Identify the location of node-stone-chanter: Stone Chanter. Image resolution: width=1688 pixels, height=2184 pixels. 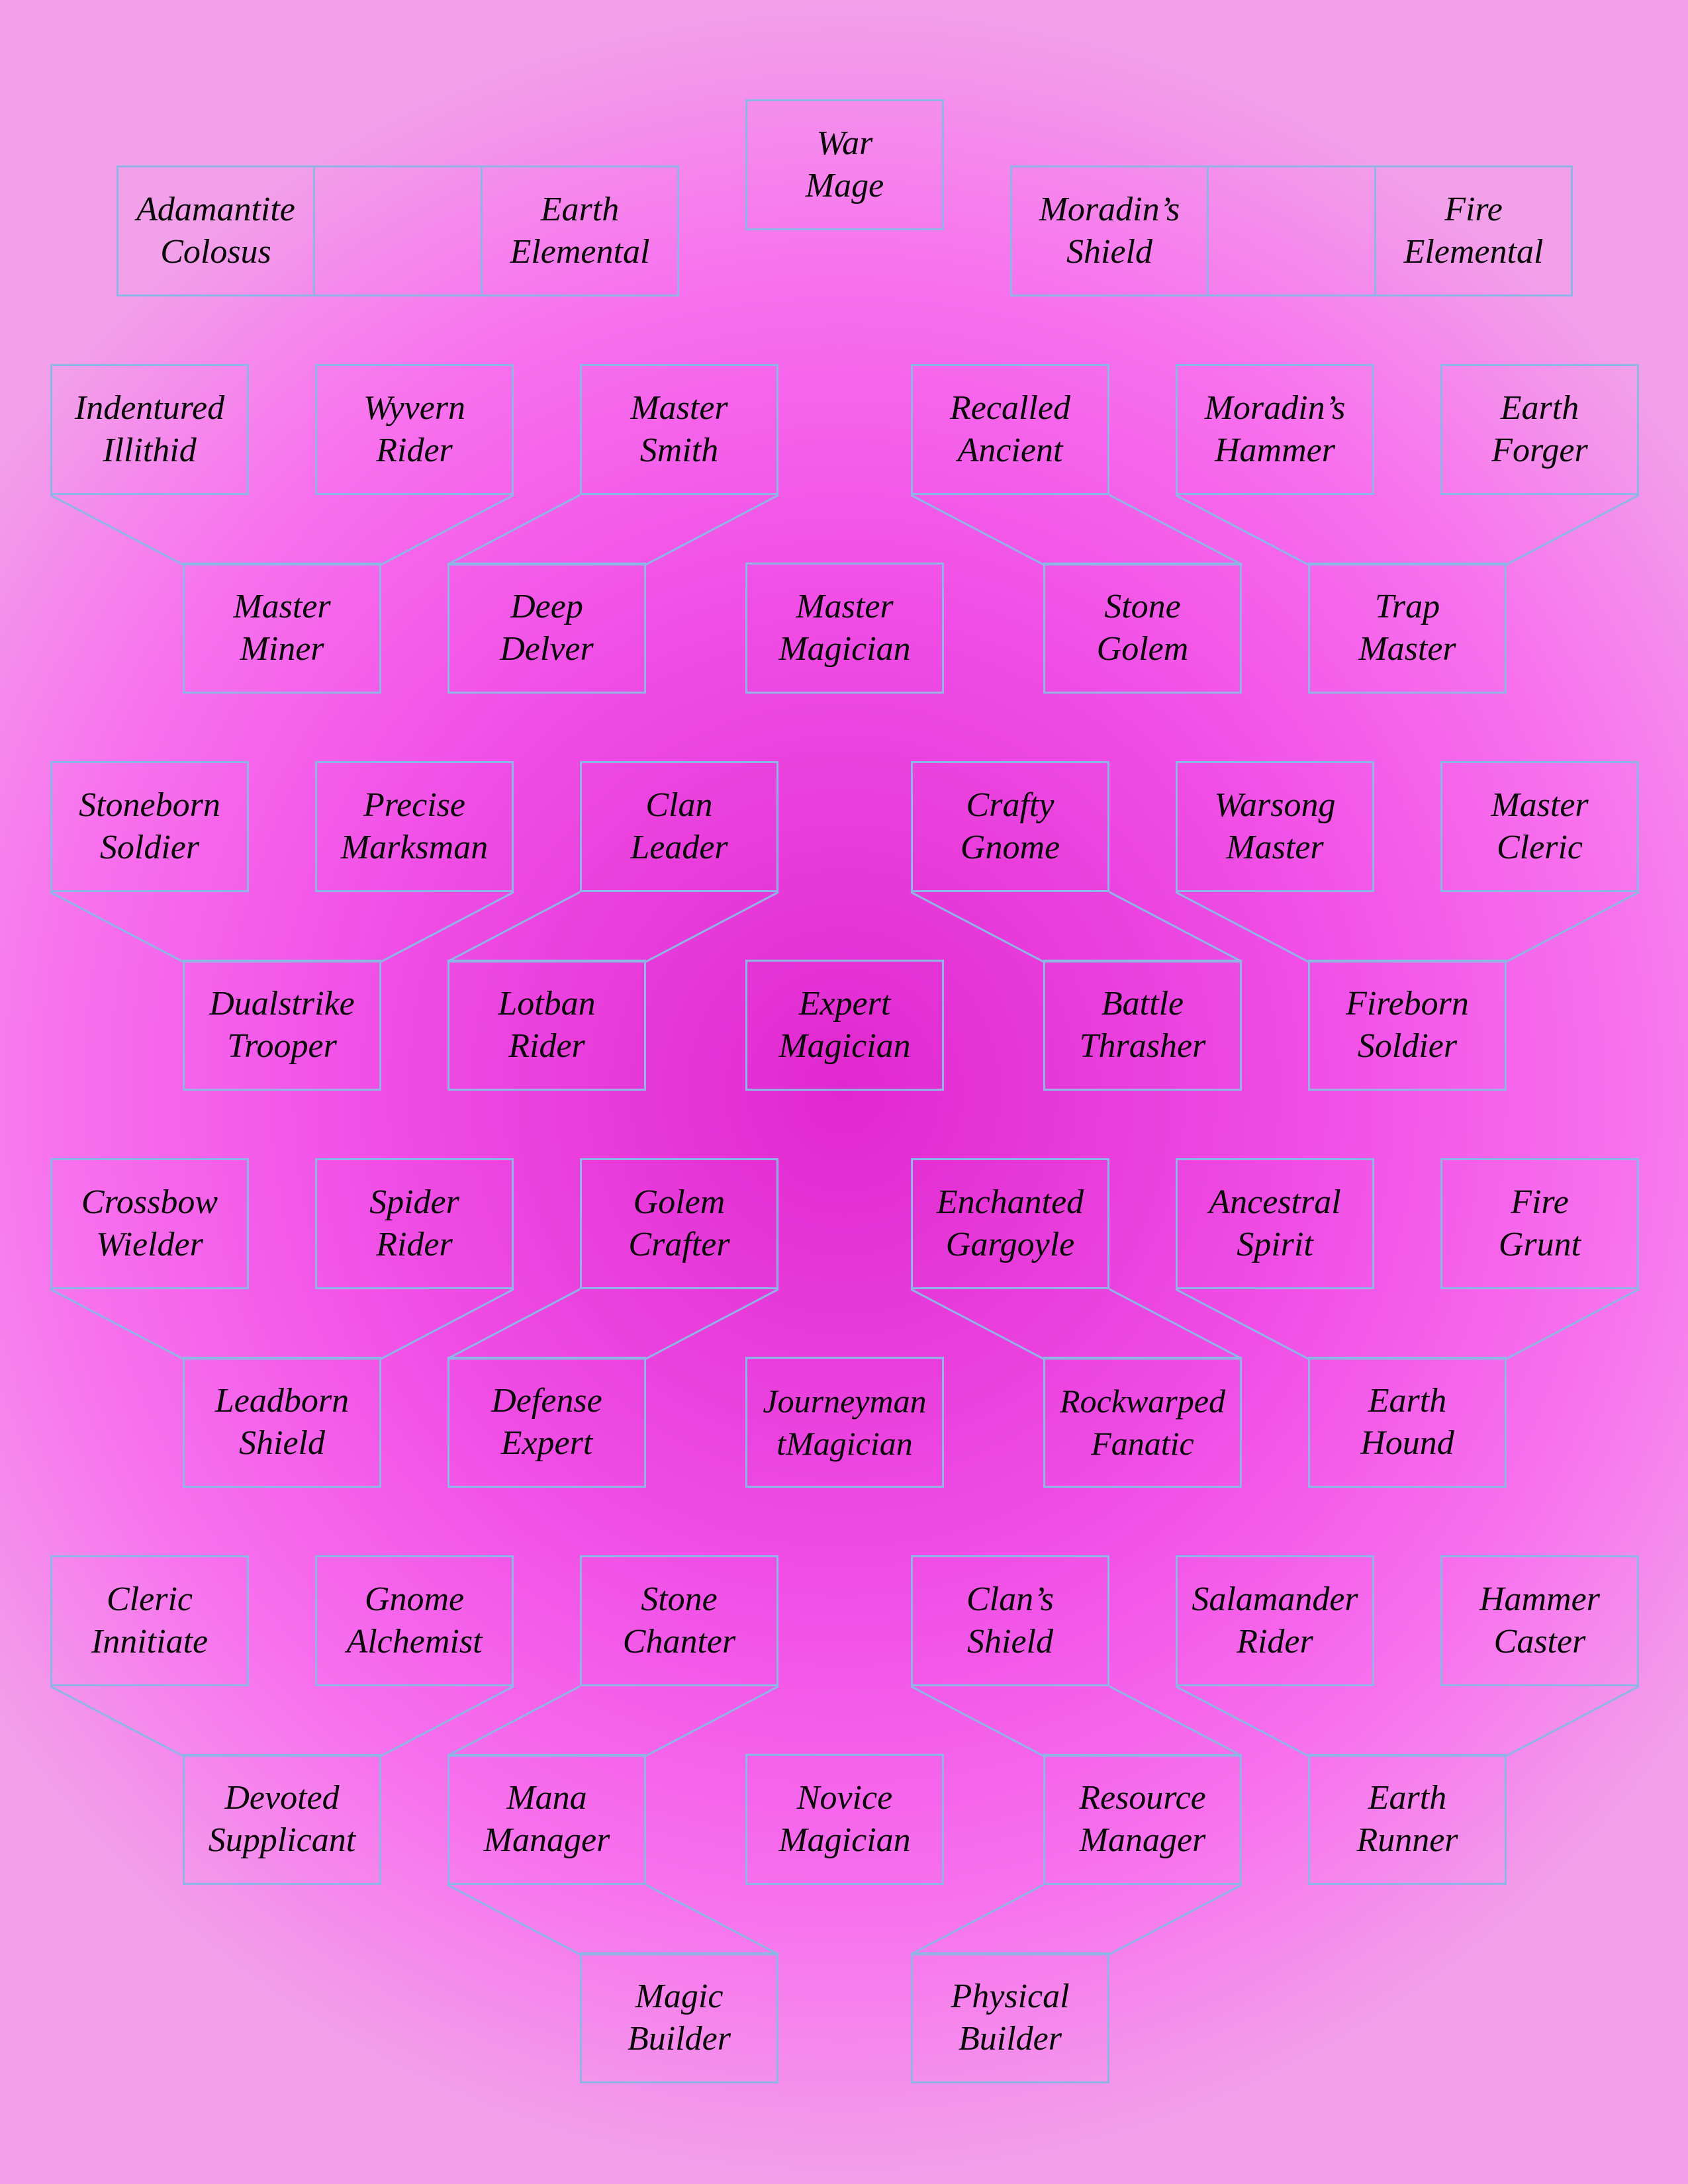
(679, 1621).